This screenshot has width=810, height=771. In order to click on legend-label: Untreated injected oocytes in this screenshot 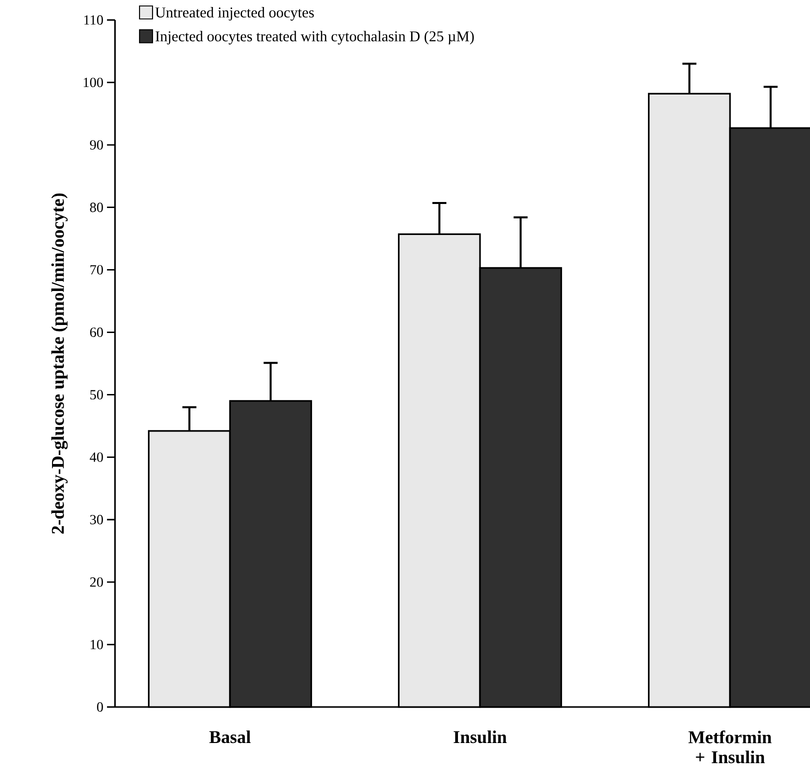, I will do `click(234, 14)`.